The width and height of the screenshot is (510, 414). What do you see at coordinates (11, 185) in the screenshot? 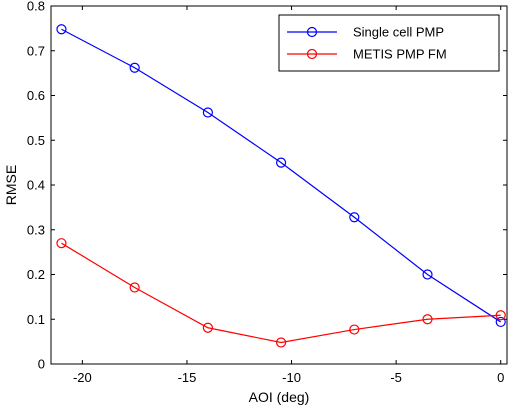
I see `y-axis-label: RMSE` at bounding box center [11, 185].